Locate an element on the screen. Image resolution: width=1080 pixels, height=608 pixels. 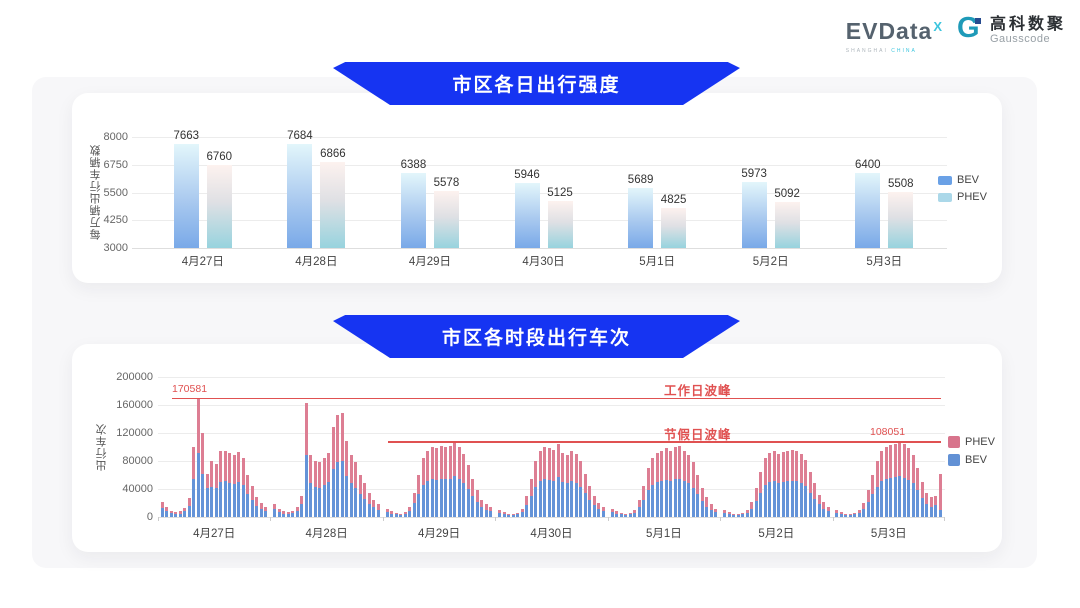
bar-phev: 6760 is located at coordinates (219, 199).